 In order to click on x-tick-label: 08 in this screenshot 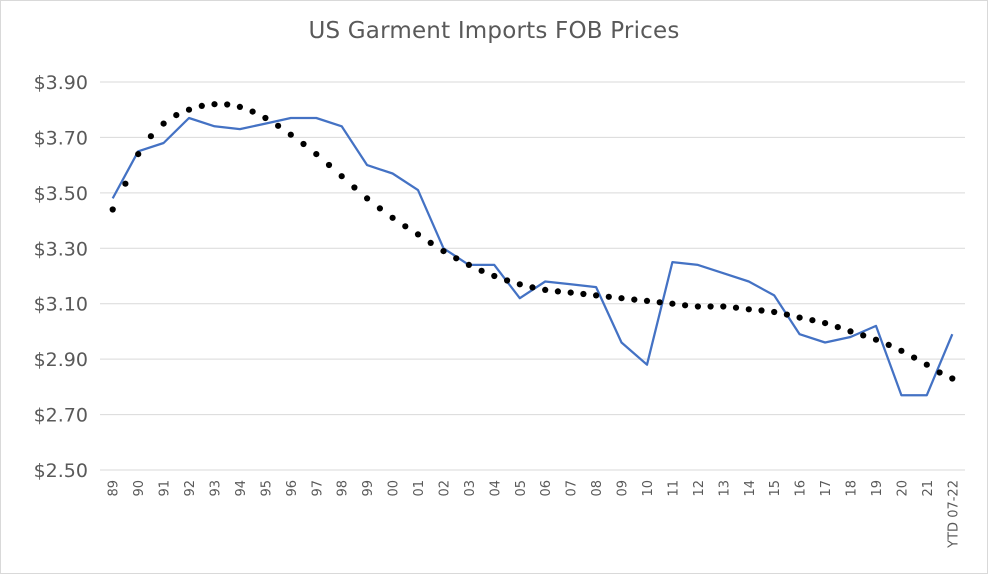, I will do `click(597, 488)`.